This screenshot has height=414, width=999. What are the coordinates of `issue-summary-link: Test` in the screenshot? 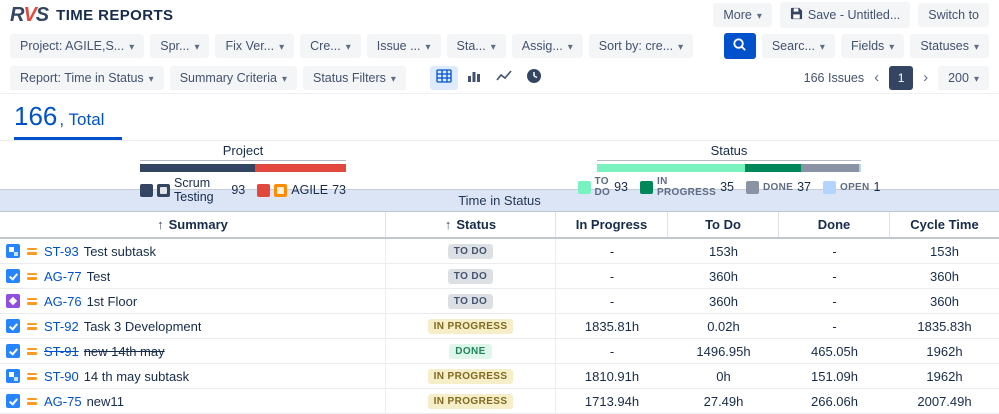 It's located at (98, 276).